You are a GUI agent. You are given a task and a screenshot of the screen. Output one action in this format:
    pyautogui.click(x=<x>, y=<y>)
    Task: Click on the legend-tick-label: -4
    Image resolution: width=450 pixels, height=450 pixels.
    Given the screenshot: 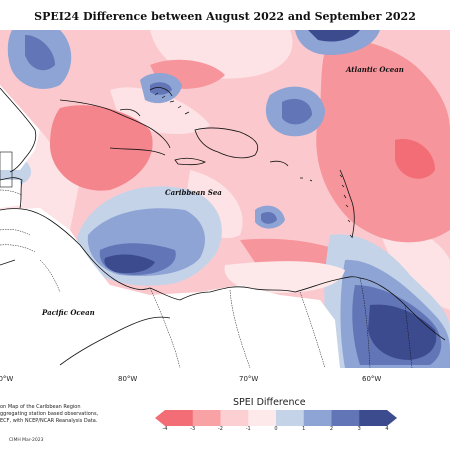 What is the action you would take?
    pyautogui.click(x=165, y=429)
    